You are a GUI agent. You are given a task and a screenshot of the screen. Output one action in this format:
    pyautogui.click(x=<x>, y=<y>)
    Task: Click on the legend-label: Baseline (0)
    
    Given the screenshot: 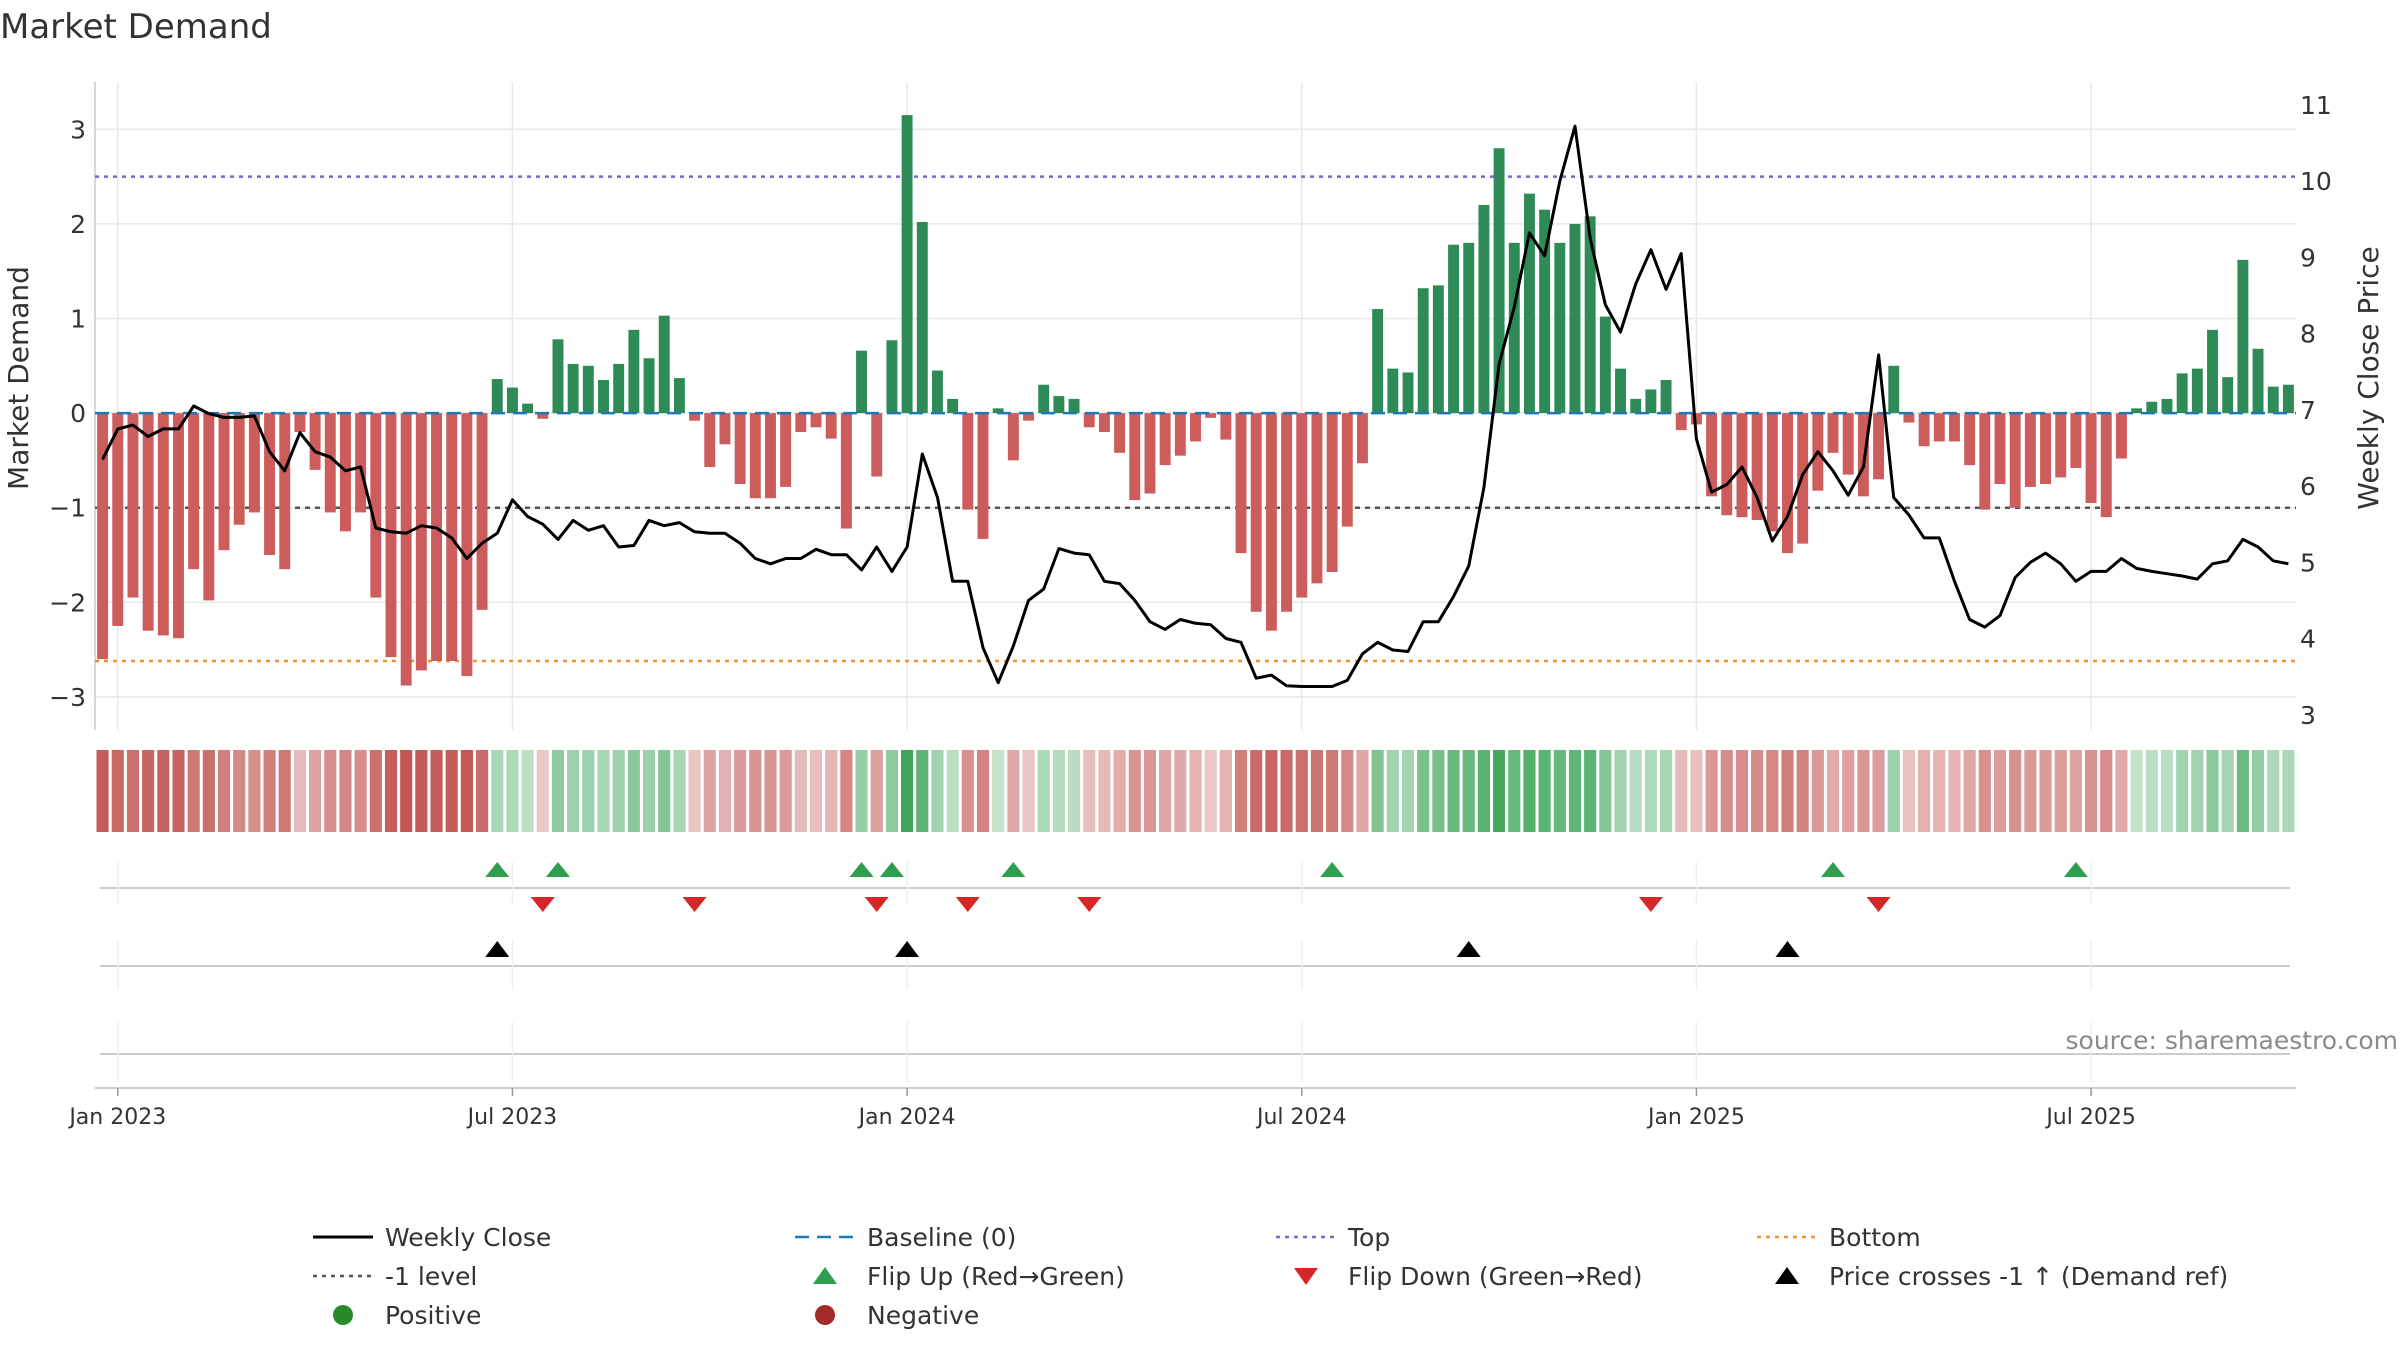 What is the action you would take?
    pyautogui.click(x=941, y=1237)
    